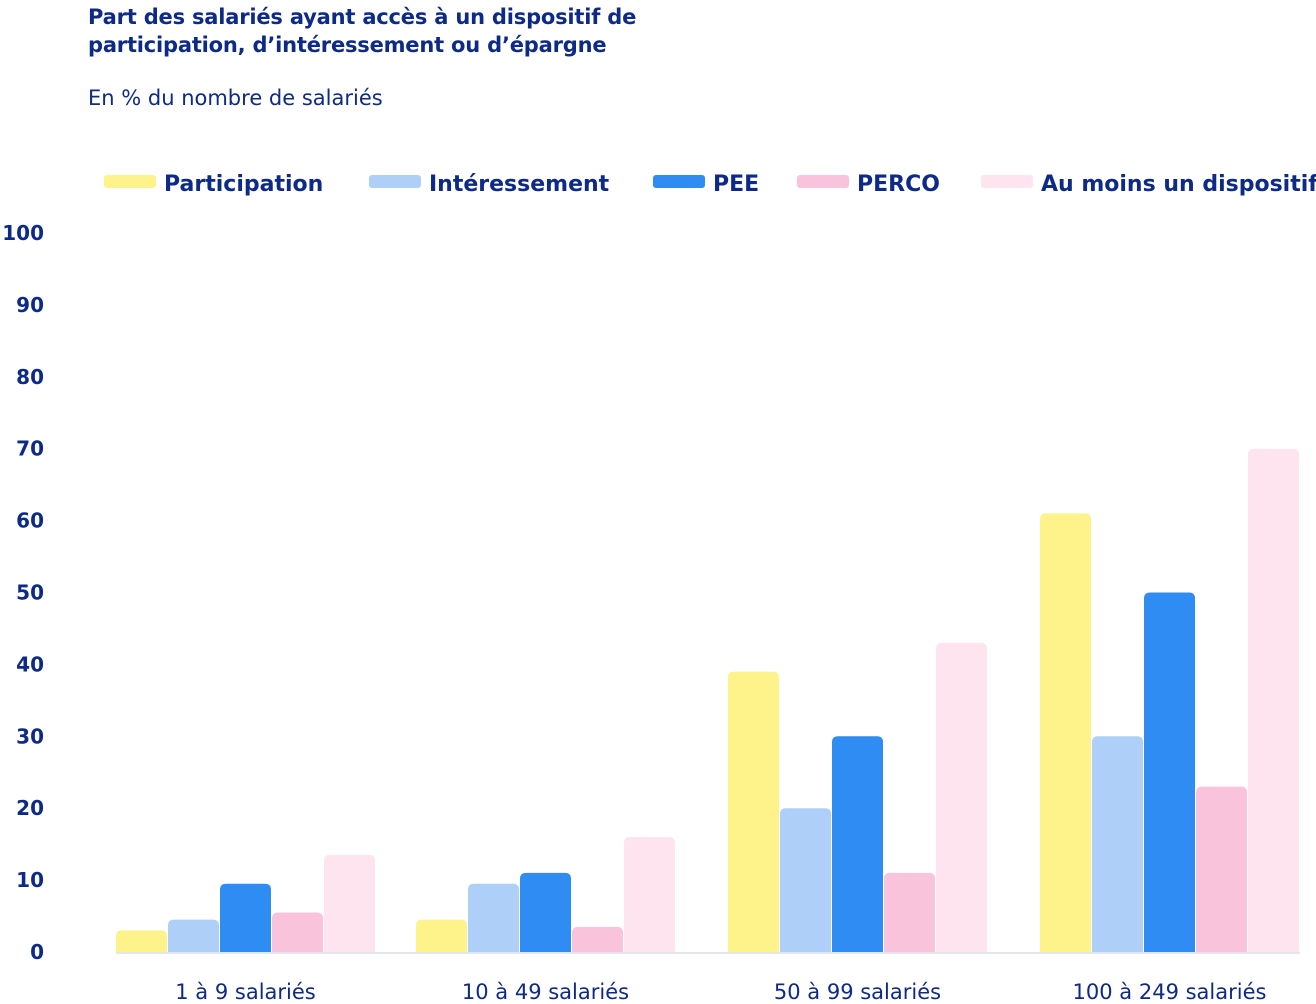 The image size is (1316, 1004). What do you see at coordinates (1170, 992) in the screenshot?
I see `x-category-label-3: 100 à 249 salariés` at bounding box center [1170, 992].